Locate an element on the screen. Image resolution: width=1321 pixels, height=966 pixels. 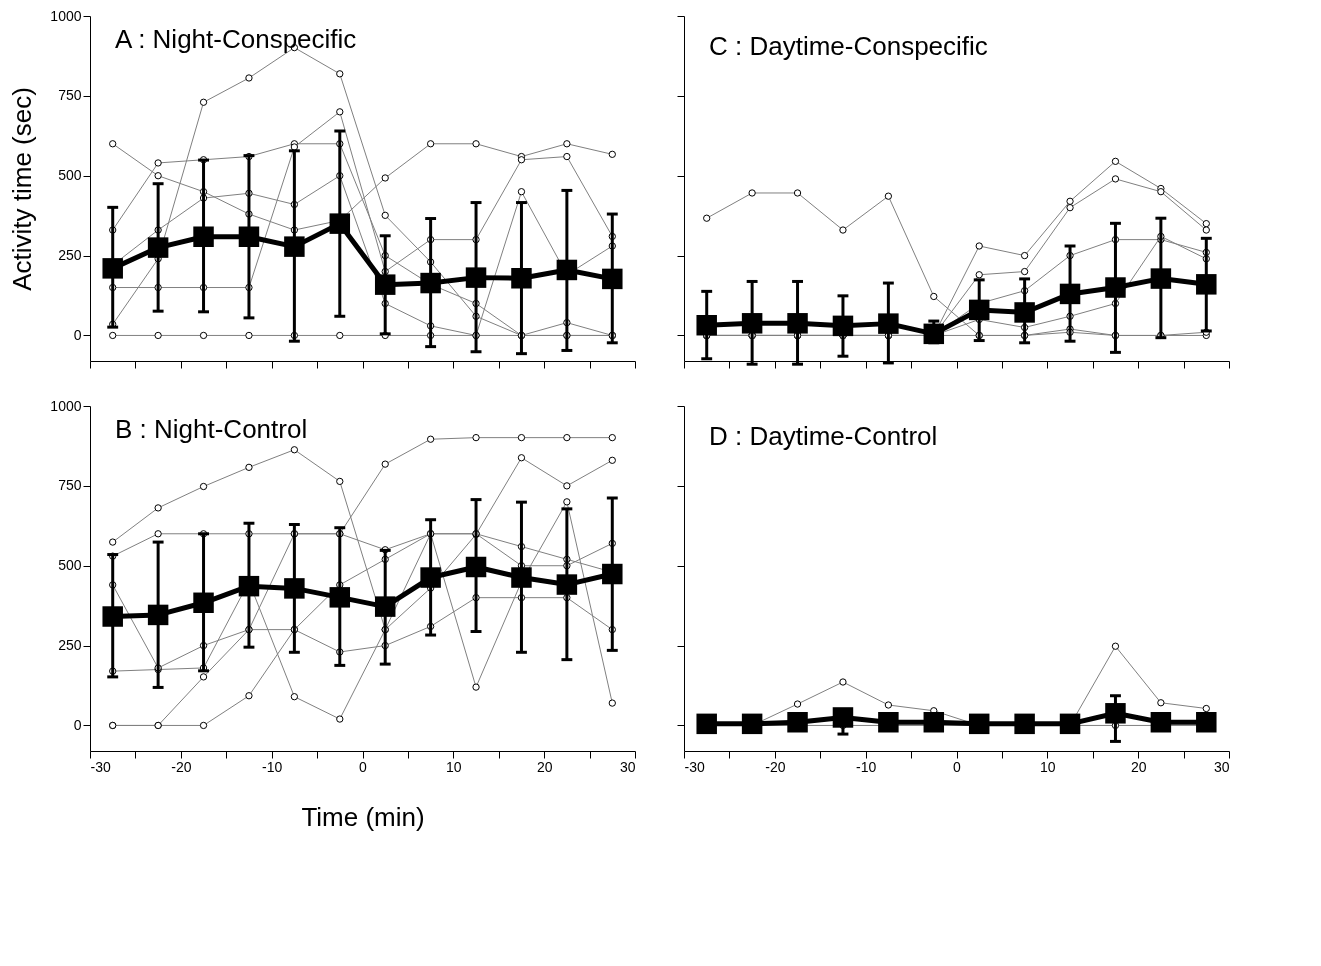
text: D : Daytime-Control is located at coordinates (823, 435).